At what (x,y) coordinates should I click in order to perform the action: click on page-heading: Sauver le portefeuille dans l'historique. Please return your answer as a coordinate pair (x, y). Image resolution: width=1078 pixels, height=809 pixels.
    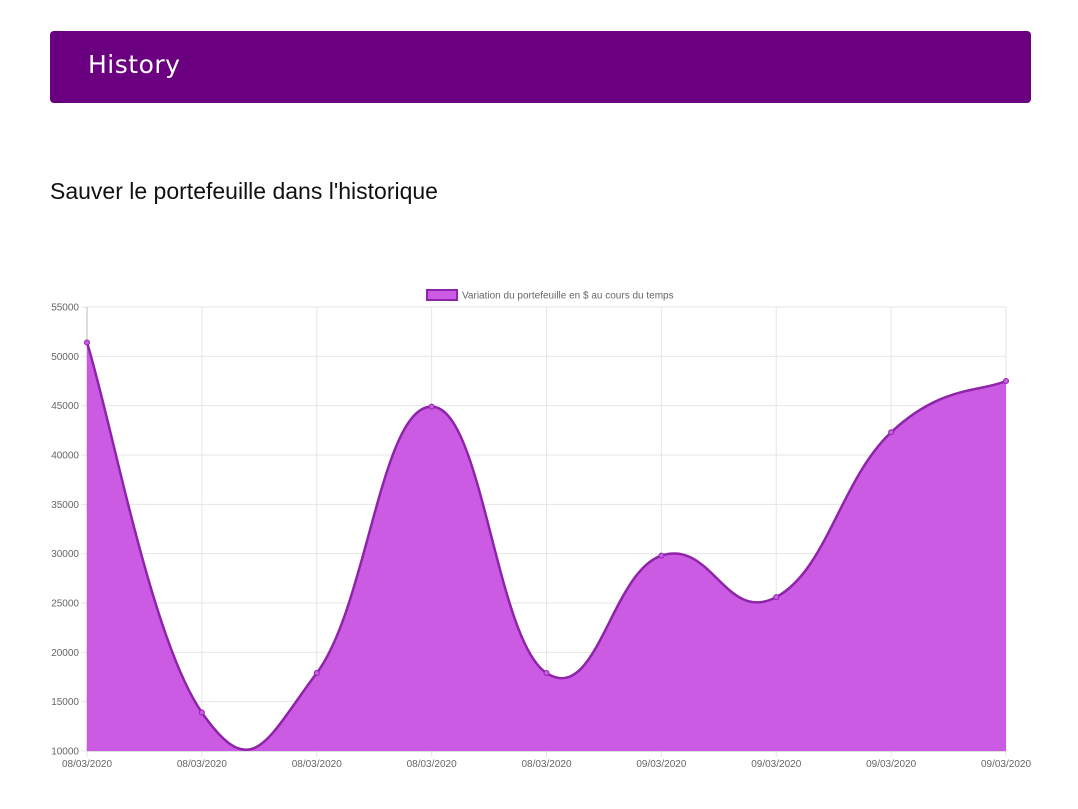
    Looking at the image, I should click on (244, 191).